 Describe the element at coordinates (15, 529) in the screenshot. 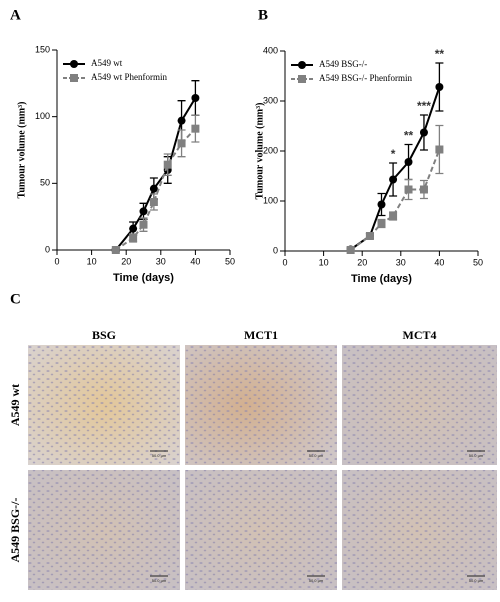

I see `row-label: A549 BSG-/-` at that location.